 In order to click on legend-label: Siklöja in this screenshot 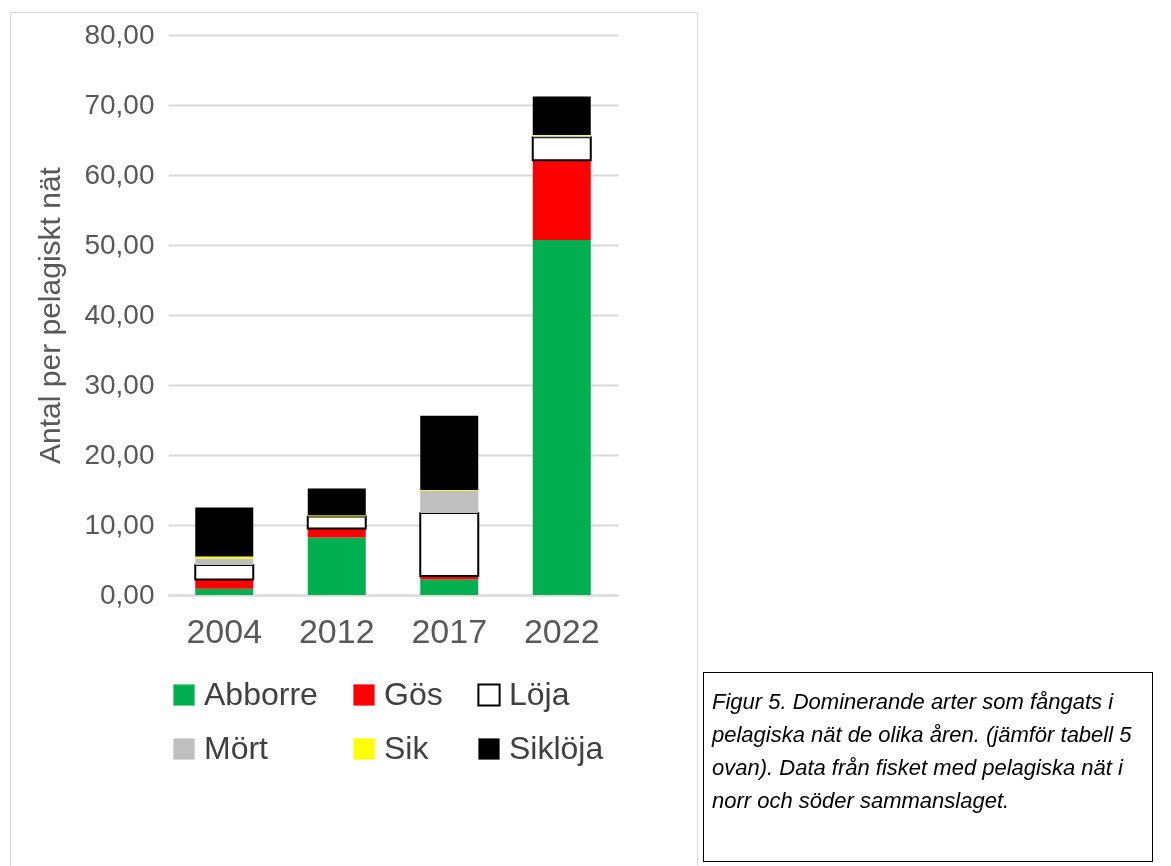, I will do `click(556, 748)`.